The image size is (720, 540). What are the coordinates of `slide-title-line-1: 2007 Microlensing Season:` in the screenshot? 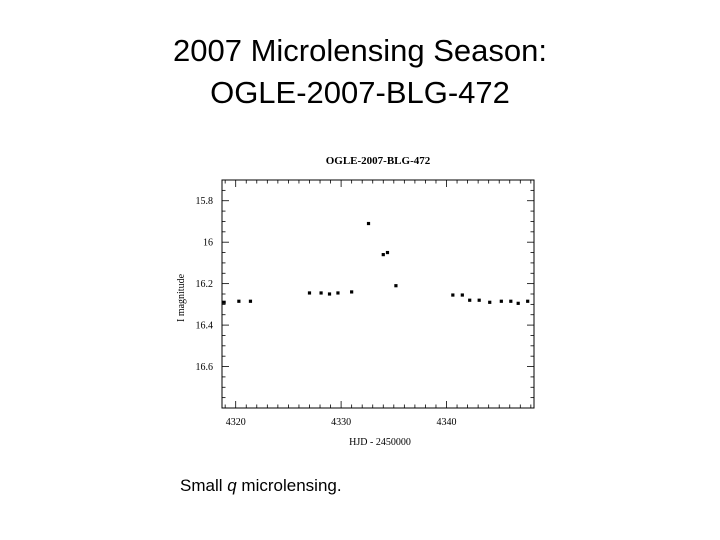 It's located at (360, 50).